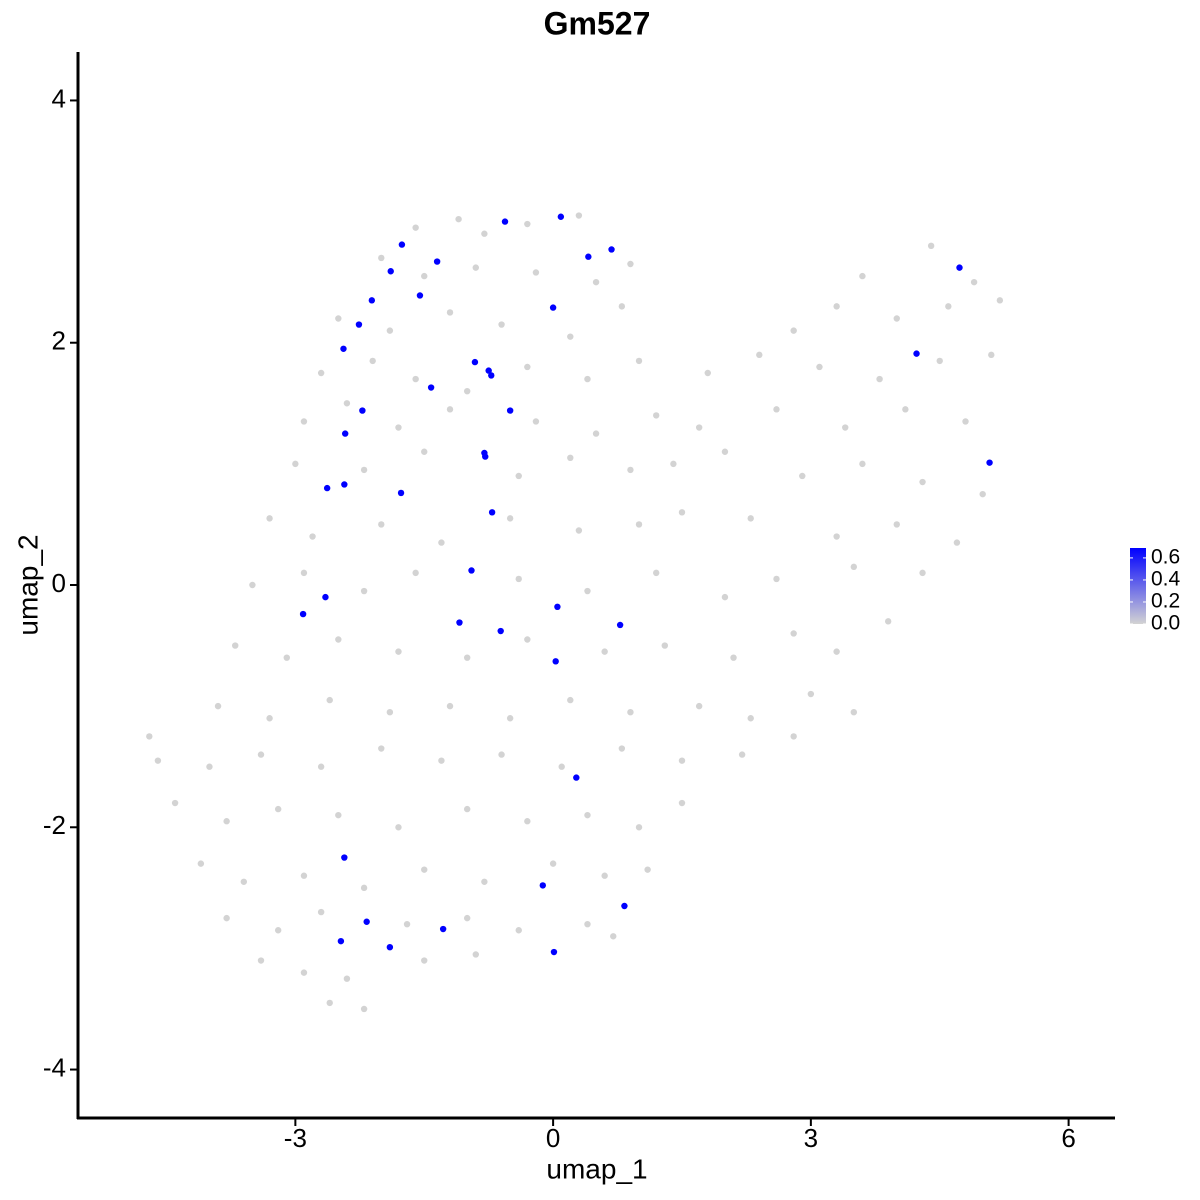 Image resolution: width=1200 pixels, height=1200 pixels. I want to click on x-axis-label: umap_1, so click(596, 1168).